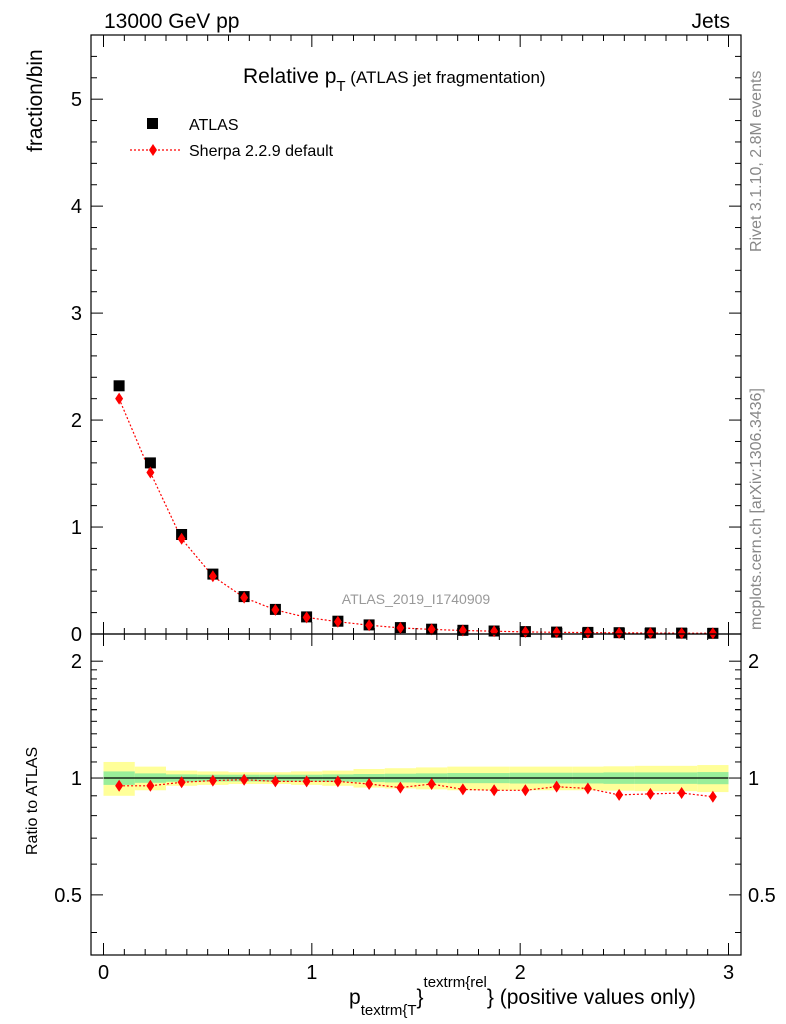 The image size is (786, 1024). I want to click on x-label-superscript: textrm{rel, so click(455, 982).